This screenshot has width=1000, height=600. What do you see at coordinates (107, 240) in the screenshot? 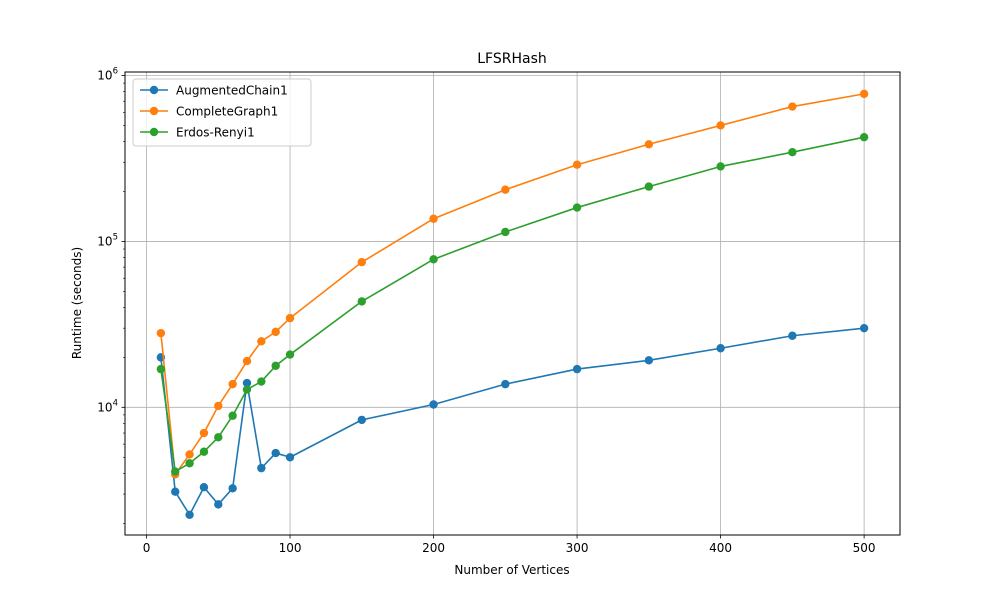
I see `y-tick-label: 10⁵` at bounding box center [107, 240].